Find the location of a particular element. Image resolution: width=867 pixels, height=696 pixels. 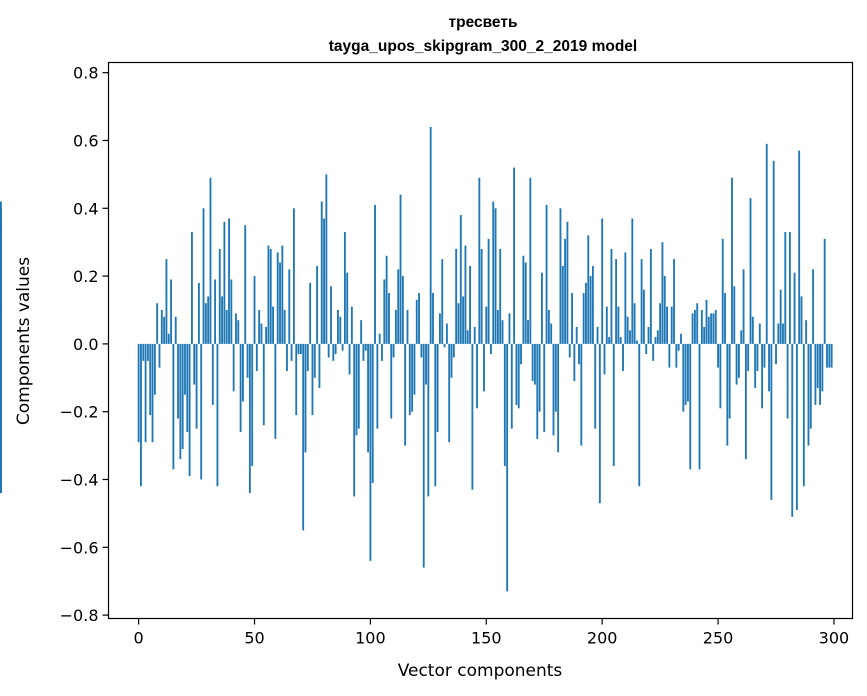

y-tick-label: 0.0 is located at coordinates (85, 344).